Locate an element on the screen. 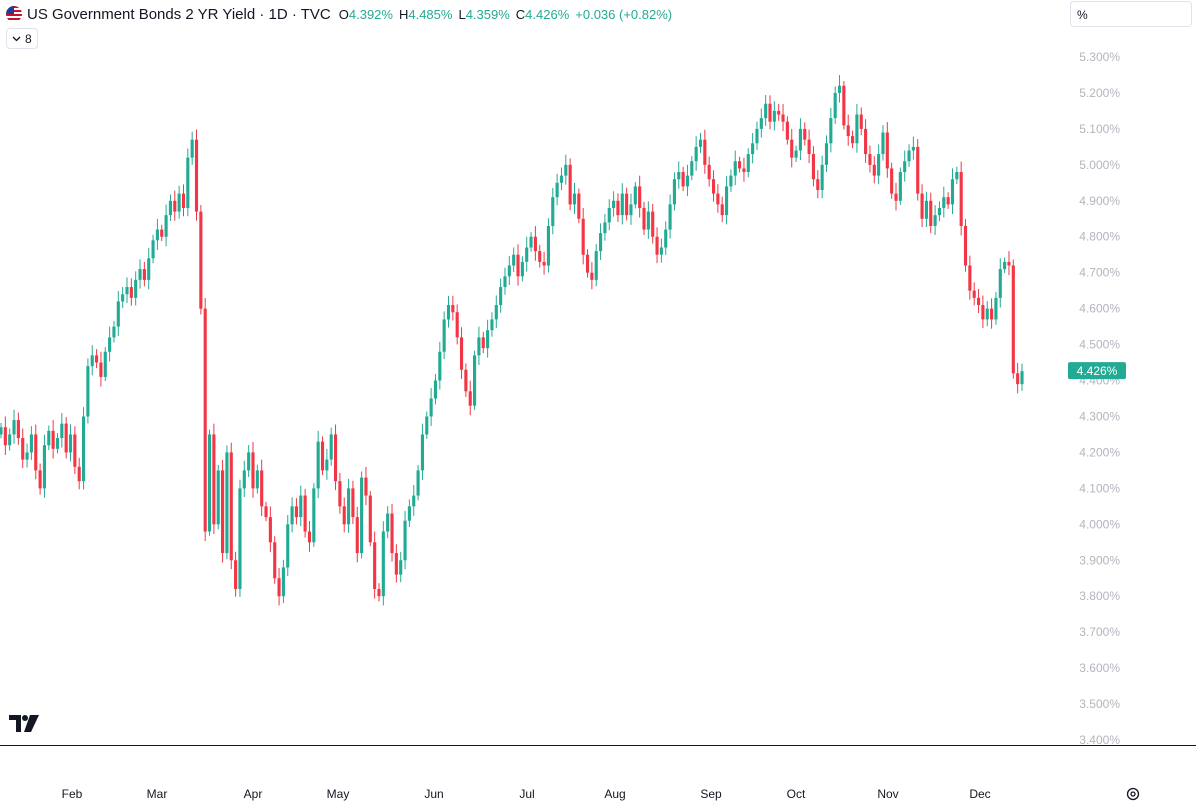 Image resolution: width=1196 pixels, height=805 pixels. tradingview-logo-icon is located at coordinates (24, 723).